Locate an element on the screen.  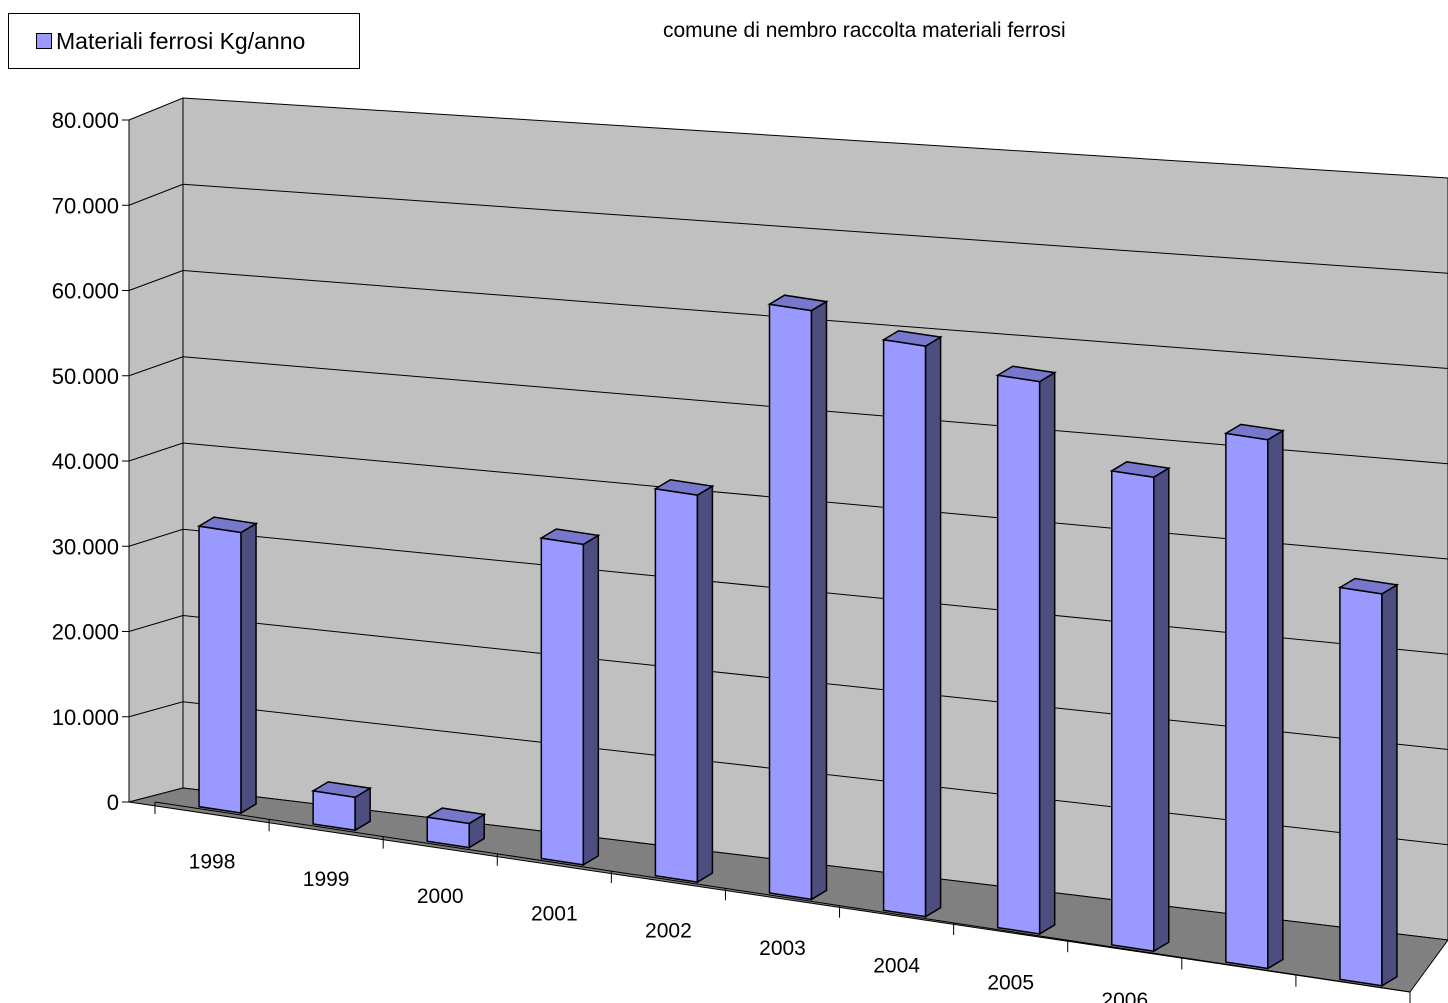
x-tick-label: 2004 is located at coordinates (896, 965).